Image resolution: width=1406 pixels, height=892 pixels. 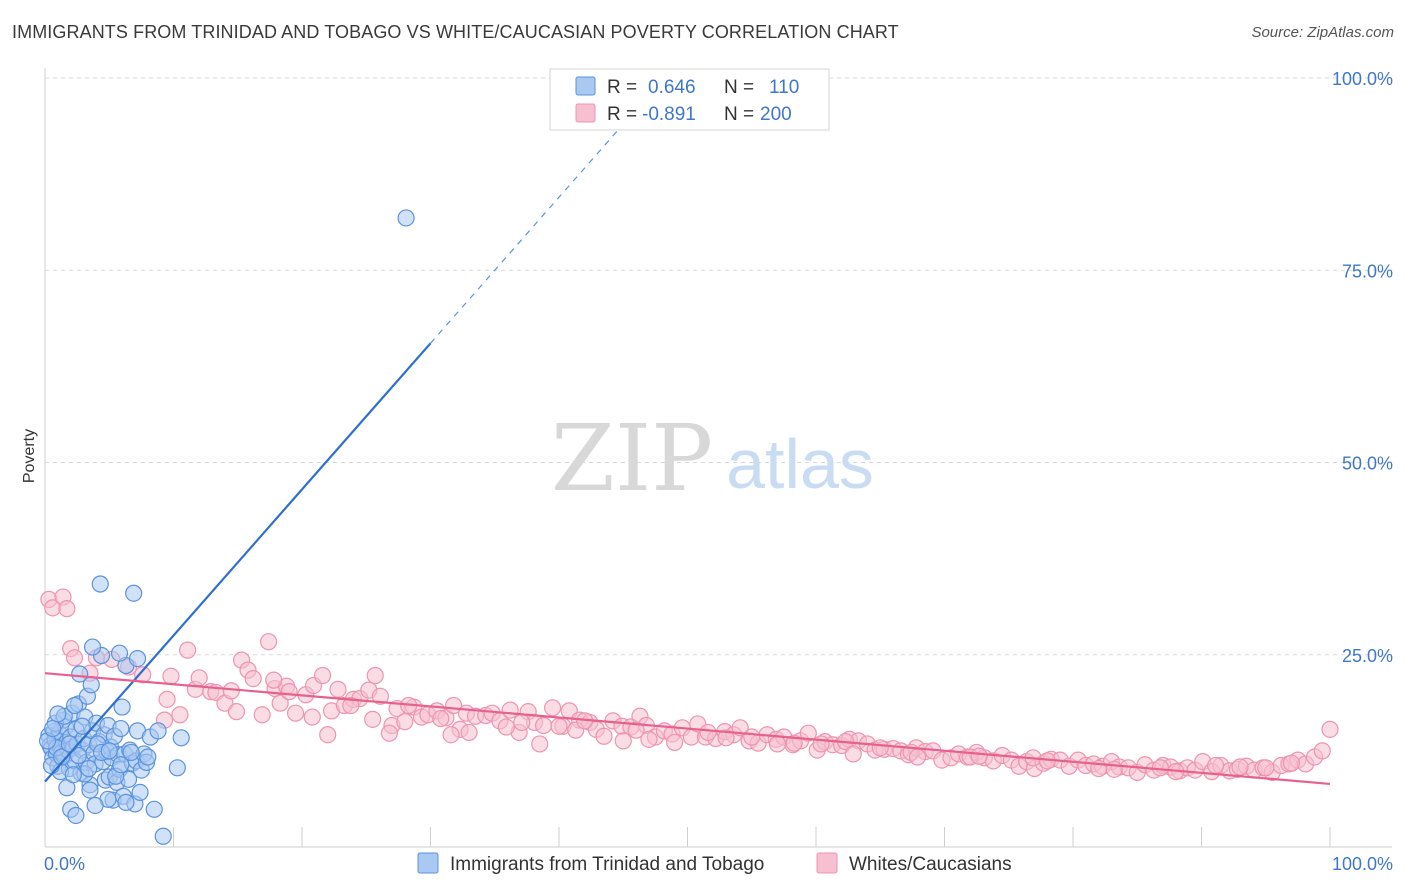 What do you see at coordinates (622, 114) in the screenshot?
I see `stats-r-label-pink: R =` at bounding box center [622, 114].